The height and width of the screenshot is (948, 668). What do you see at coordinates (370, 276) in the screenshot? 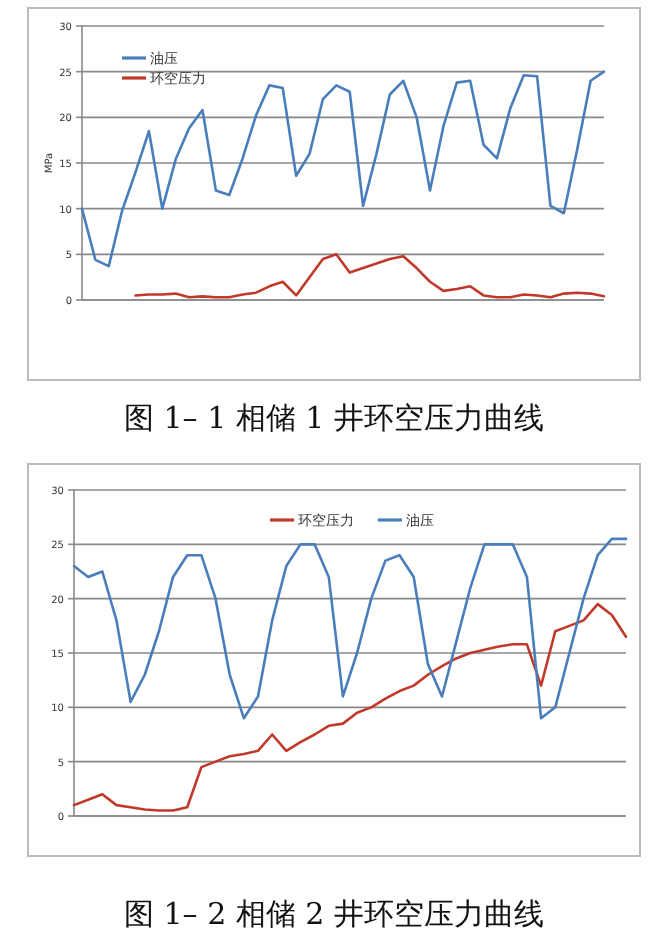
I see `line-series` at bounding box center [370, 276].